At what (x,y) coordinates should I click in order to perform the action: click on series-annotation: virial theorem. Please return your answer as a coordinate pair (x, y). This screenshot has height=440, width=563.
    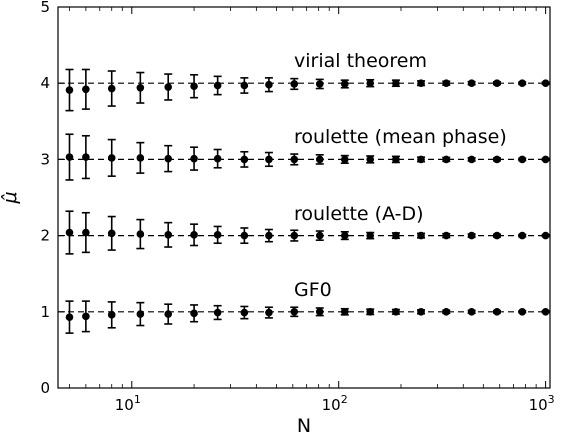
    Looking at the image, I should click on (360, 61).